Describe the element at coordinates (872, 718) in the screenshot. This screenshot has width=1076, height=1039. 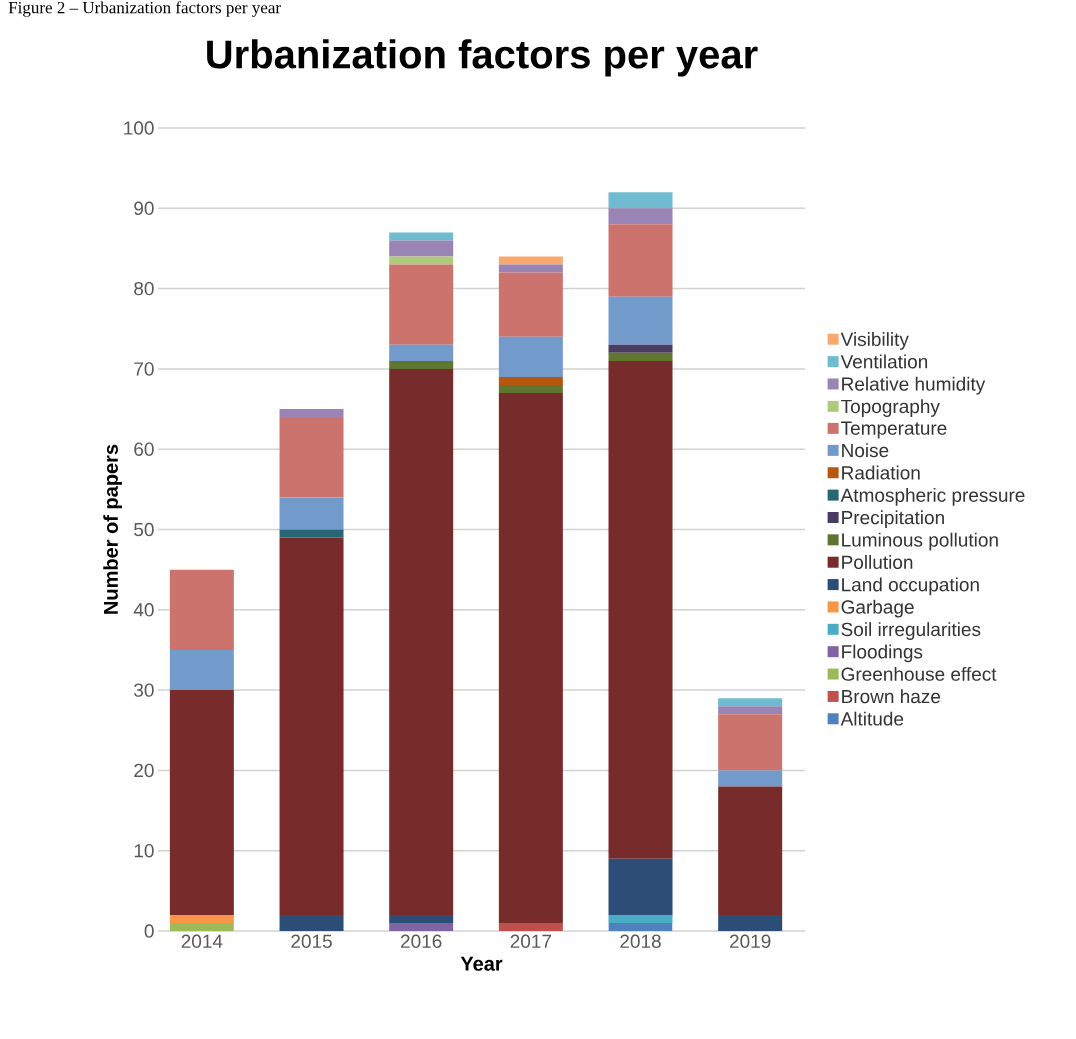
I see `legend-label: Altitude` at that location.